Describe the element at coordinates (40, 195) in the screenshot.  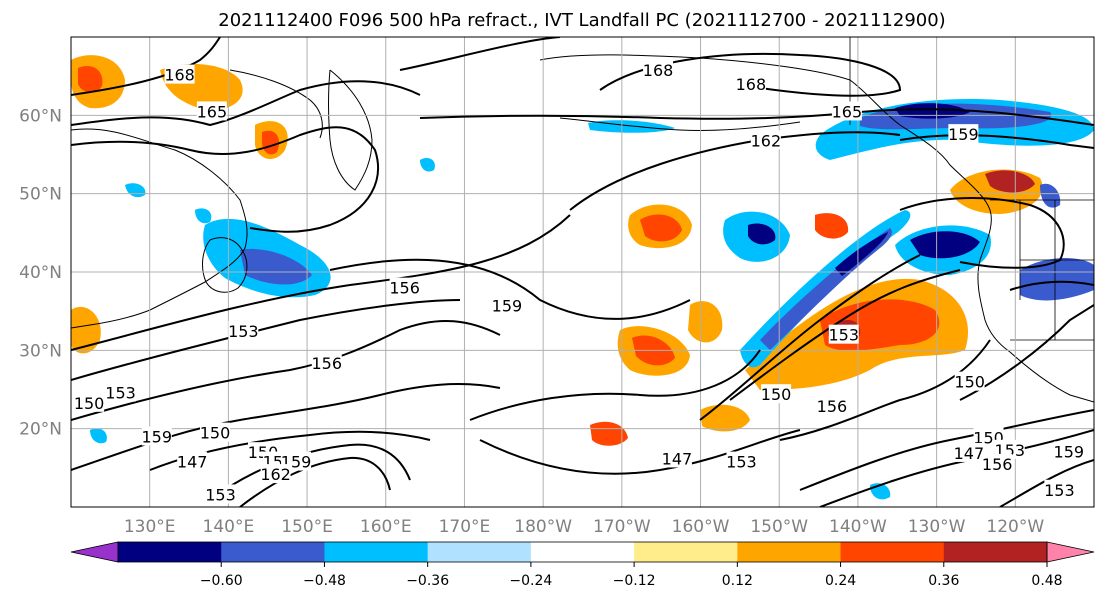
I see `lat-tick-label: 50°N` at that location.